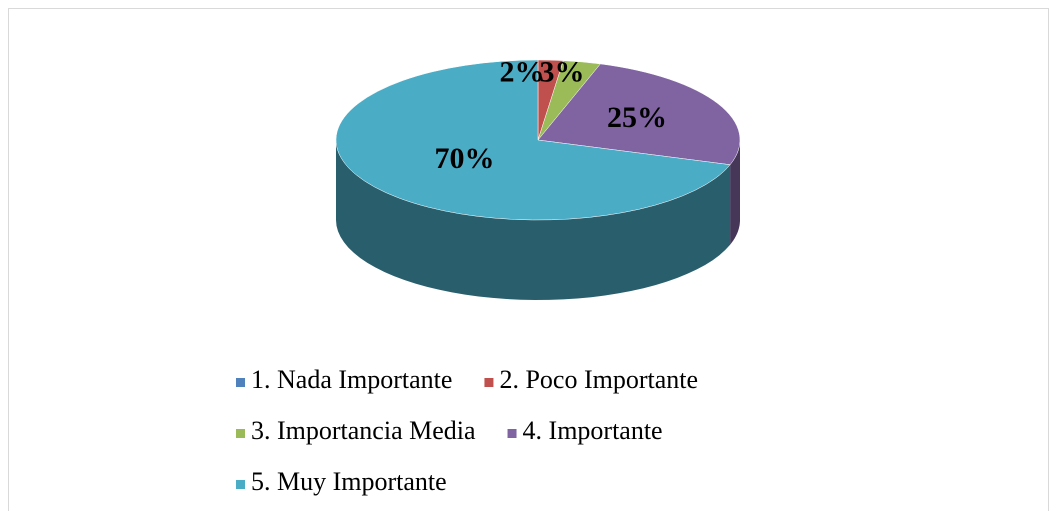 This screenshot has height=511, width=1054. What do you see at coordinates (464, 158) in the screenshot?
I see `data-label: 70%` at bounding box center [464, 158].